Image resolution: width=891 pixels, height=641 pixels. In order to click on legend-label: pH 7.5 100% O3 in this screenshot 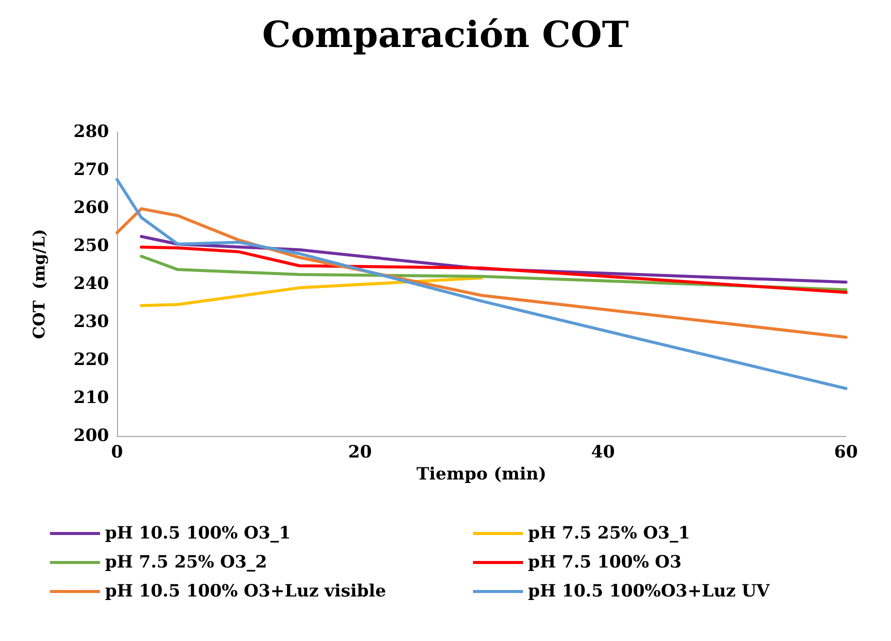, I will do `click(605, 562)`.